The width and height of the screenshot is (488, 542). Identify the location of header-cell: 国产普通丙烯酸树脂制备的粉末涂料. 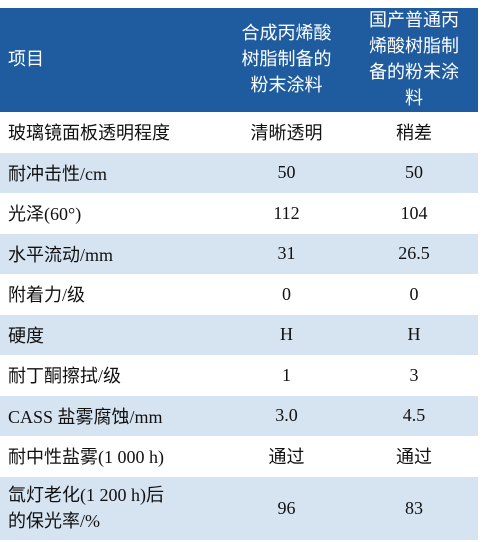
(414, 60).